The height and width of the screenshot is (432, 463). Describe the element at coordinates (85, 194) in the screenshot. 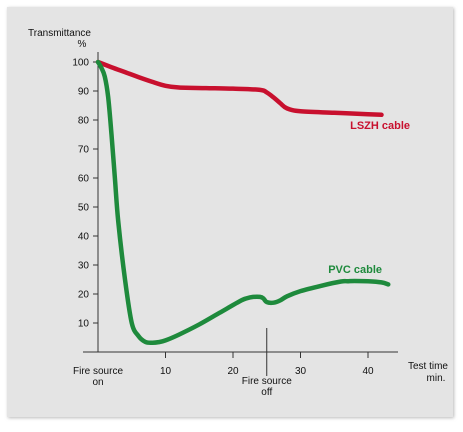

I see `y-tick-group: 10 20 30 40 50 60 70 80 90 100` at that location.